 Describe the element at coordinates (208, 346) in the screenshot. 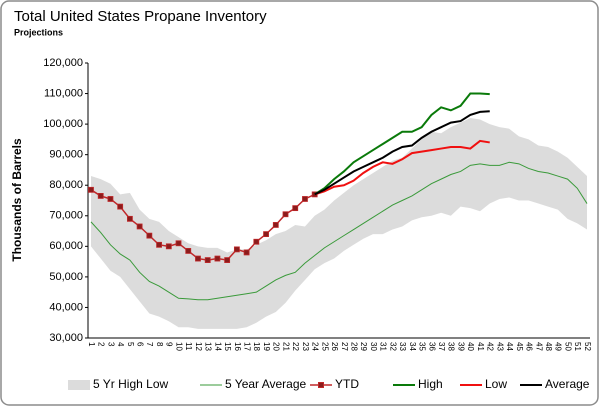

I see `x-tick-label: 13` at that location.